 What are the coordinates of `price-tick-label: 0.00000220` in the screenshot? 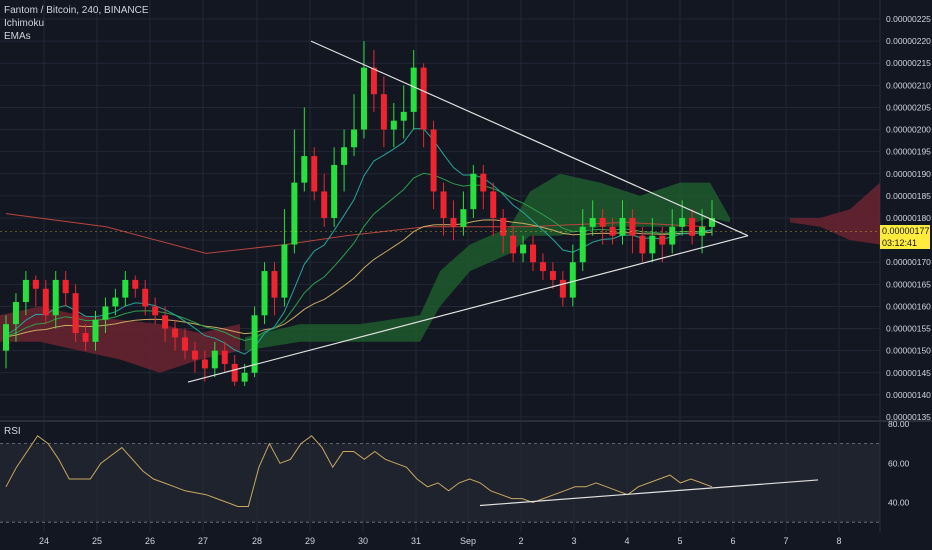 It's located at (908, 41).